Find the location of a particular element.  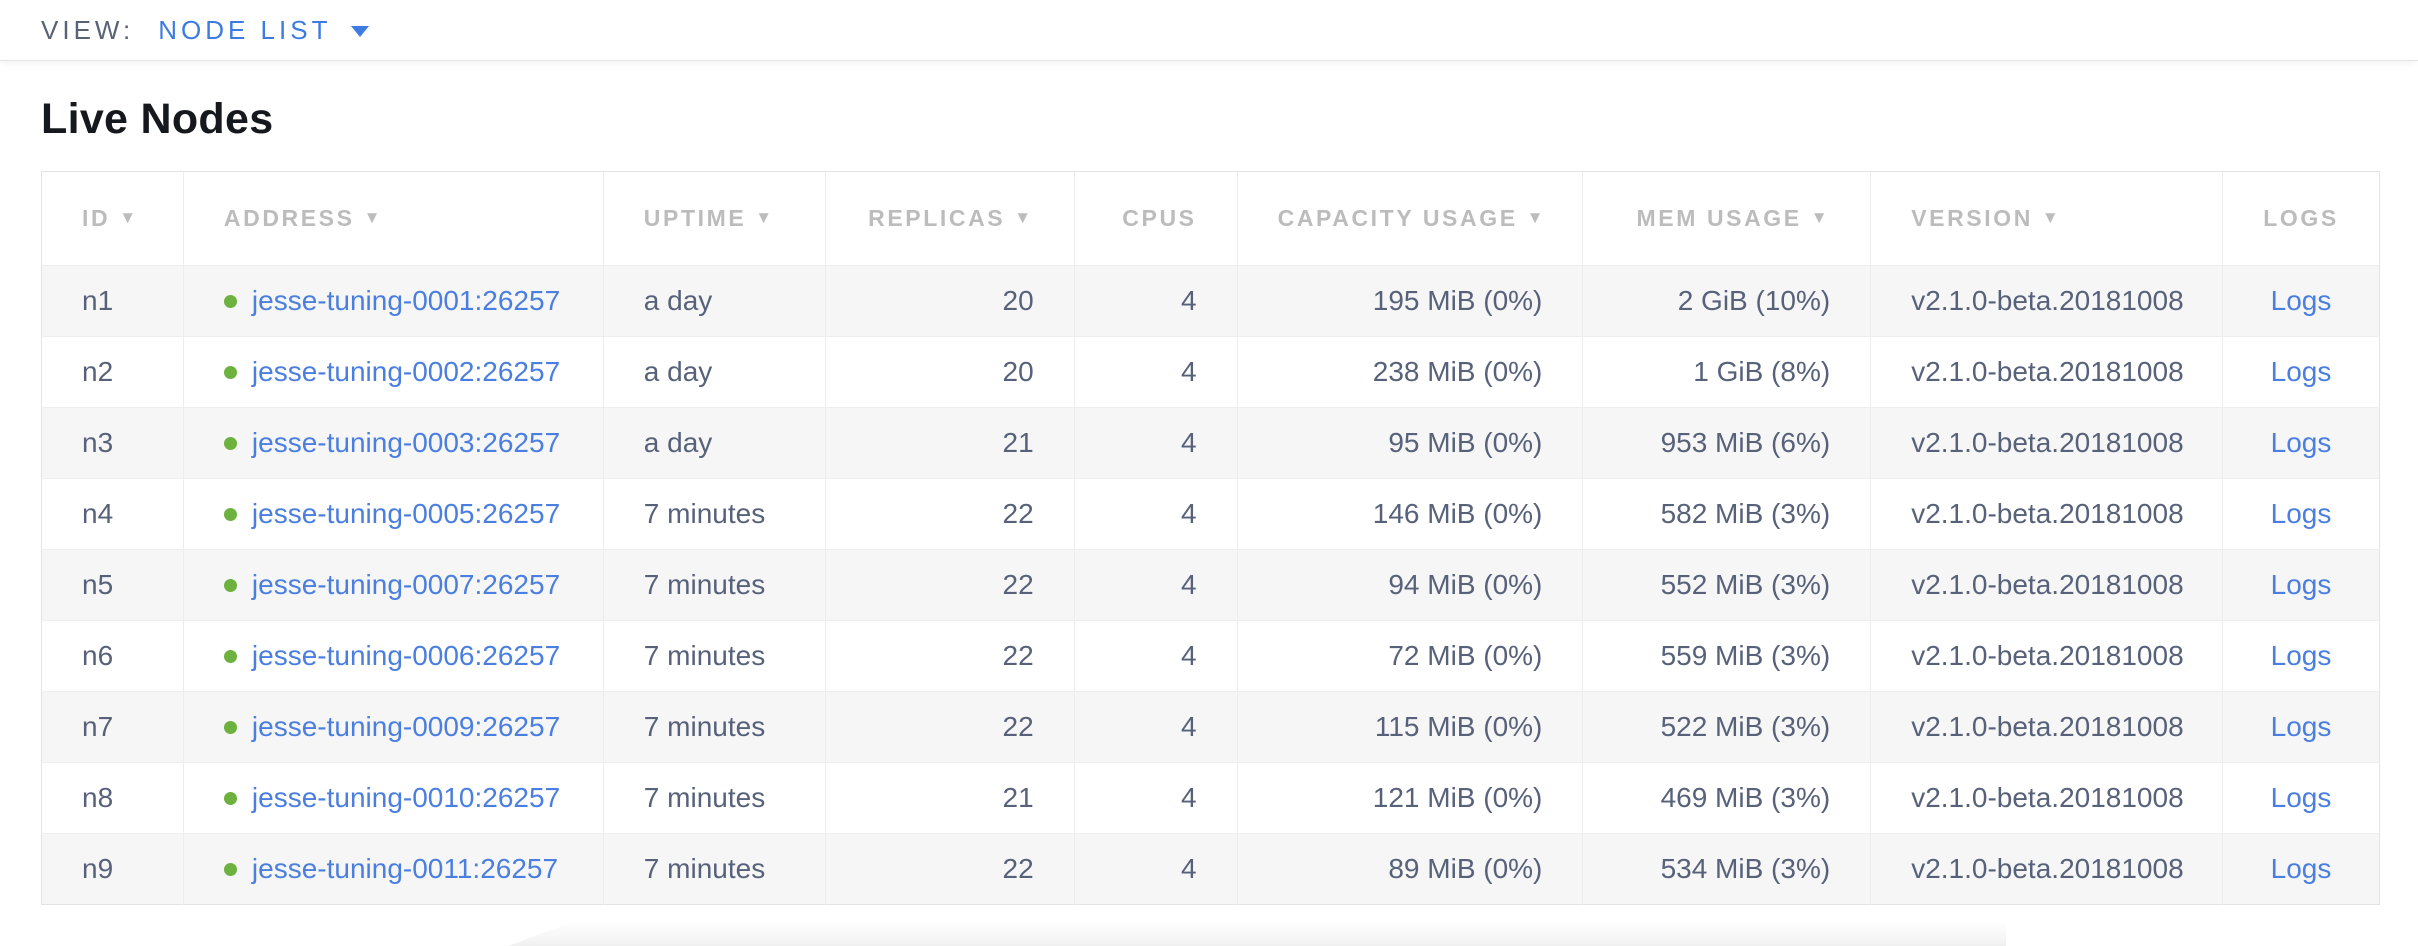

caret-down-icon is located at coordinates (360, 31).